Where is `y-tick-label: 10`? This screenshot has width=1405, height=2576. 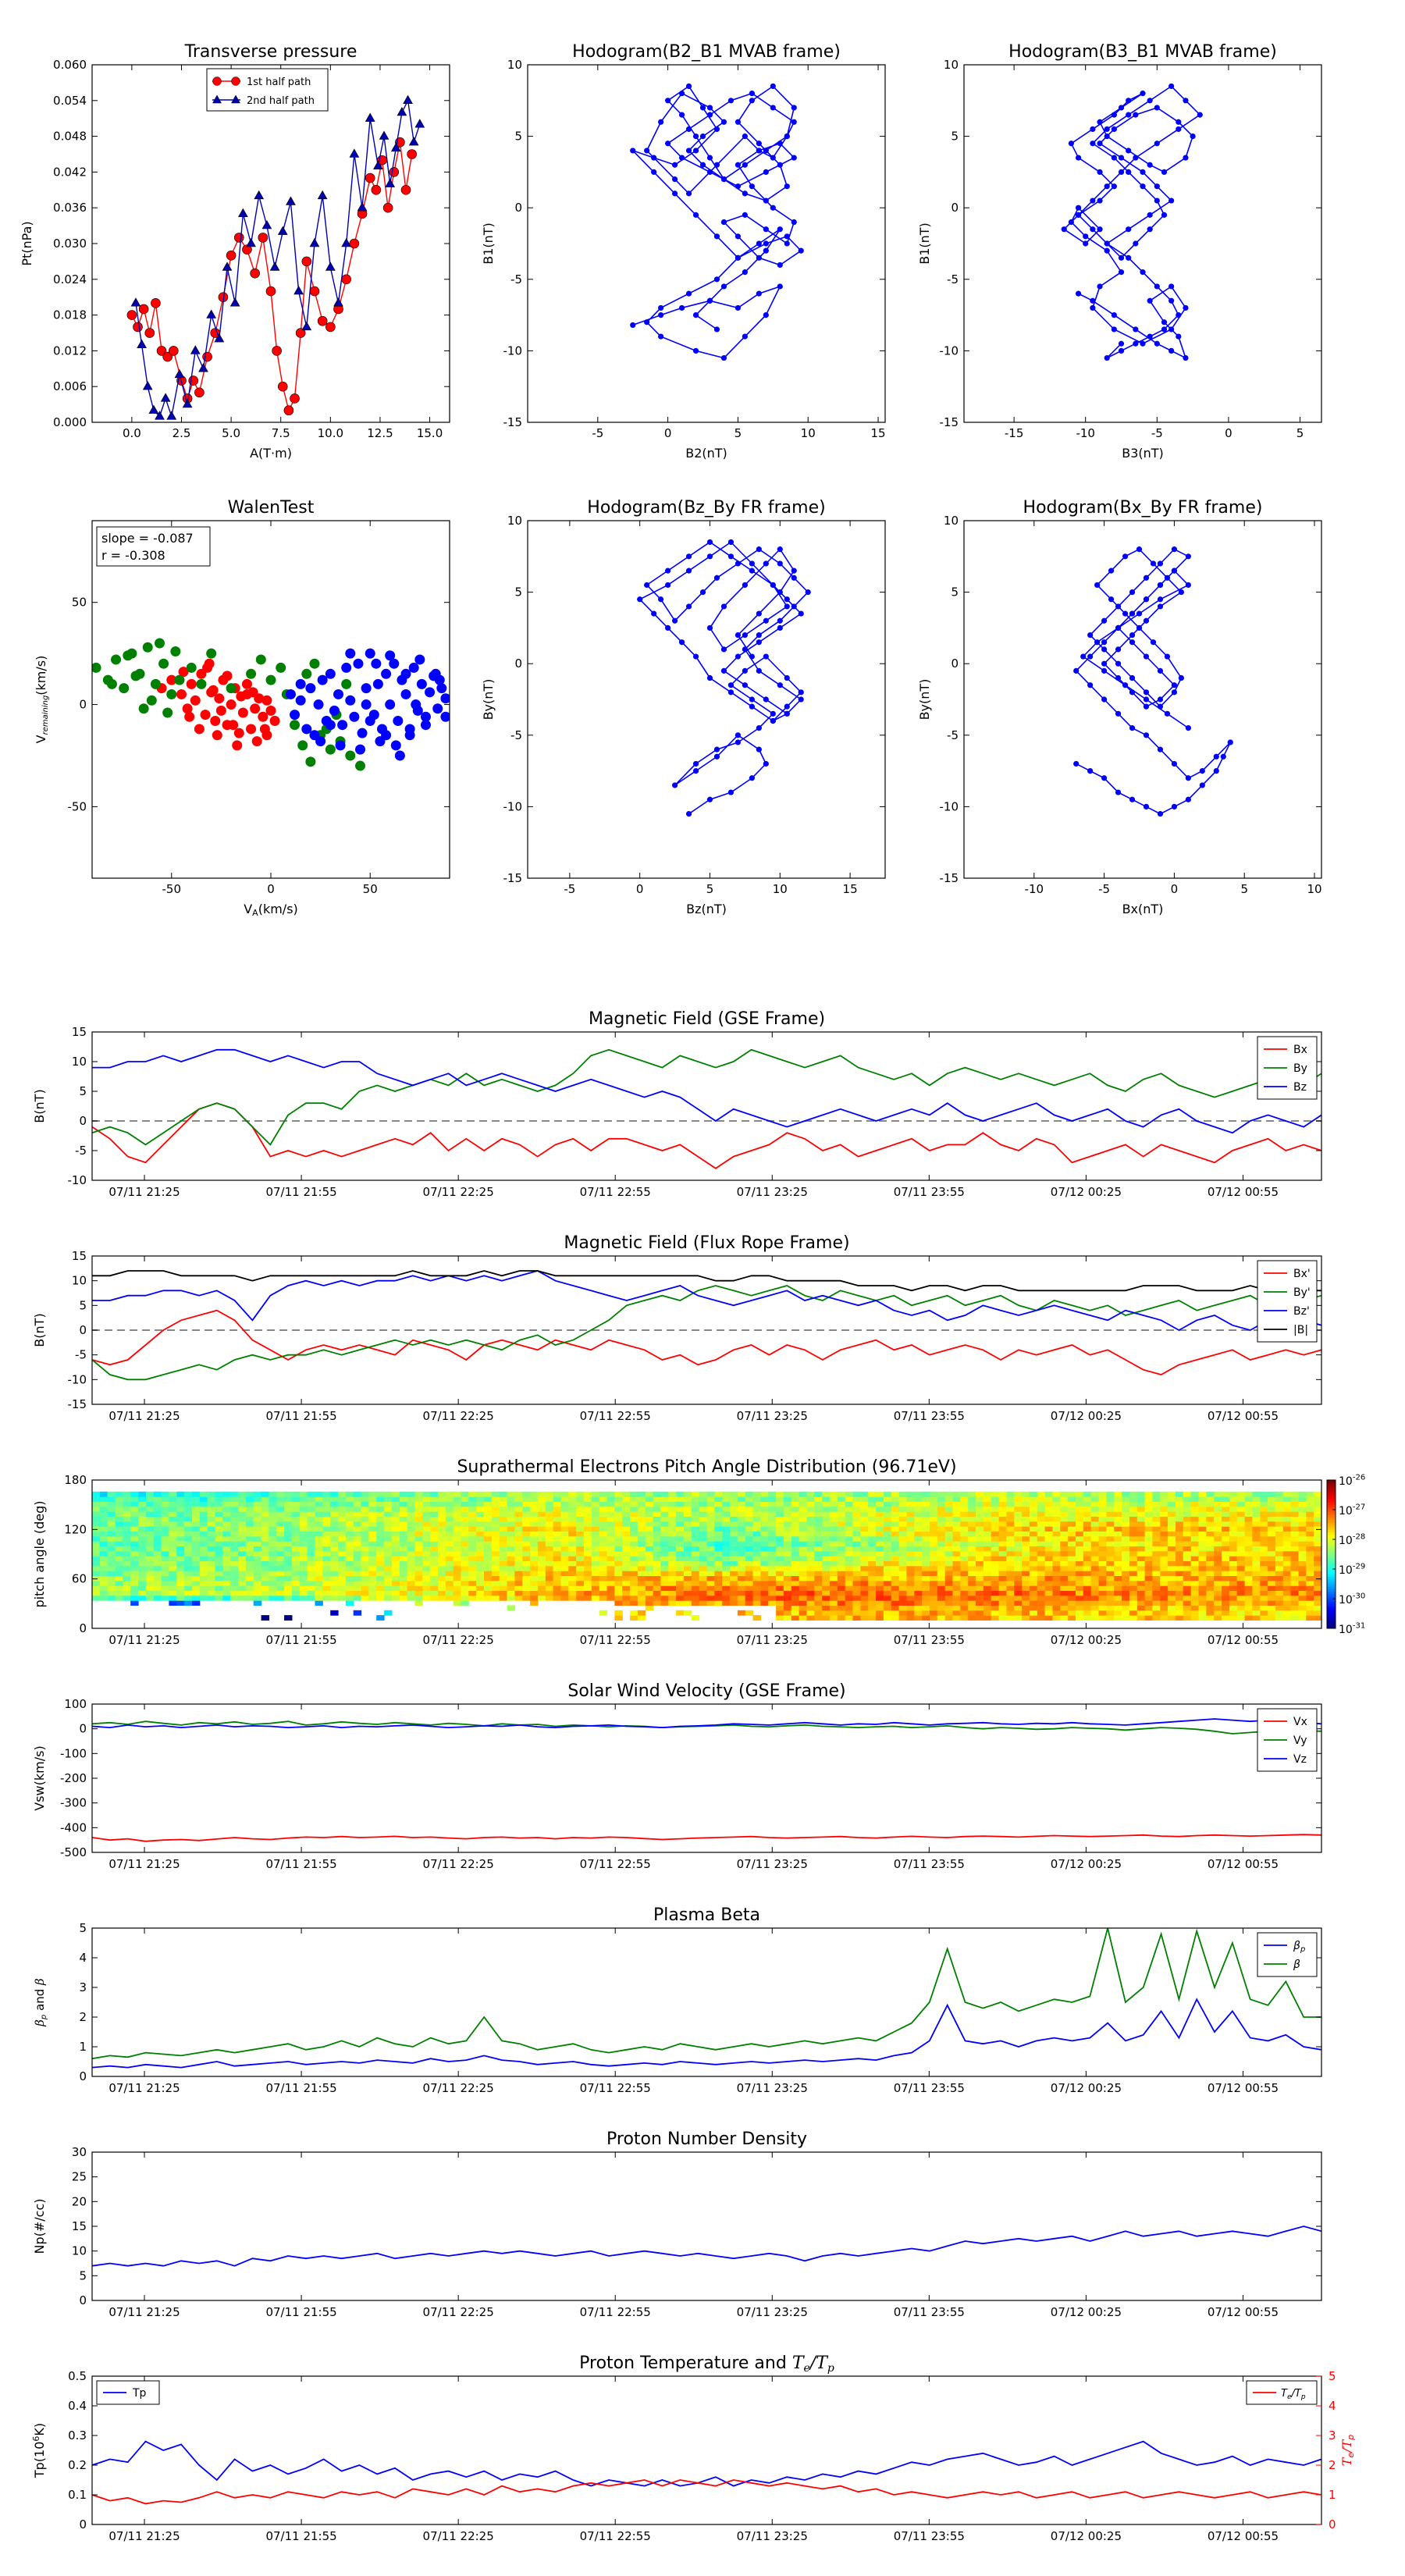
y-tick-label: 10 is located at coordinates (80, 1062).